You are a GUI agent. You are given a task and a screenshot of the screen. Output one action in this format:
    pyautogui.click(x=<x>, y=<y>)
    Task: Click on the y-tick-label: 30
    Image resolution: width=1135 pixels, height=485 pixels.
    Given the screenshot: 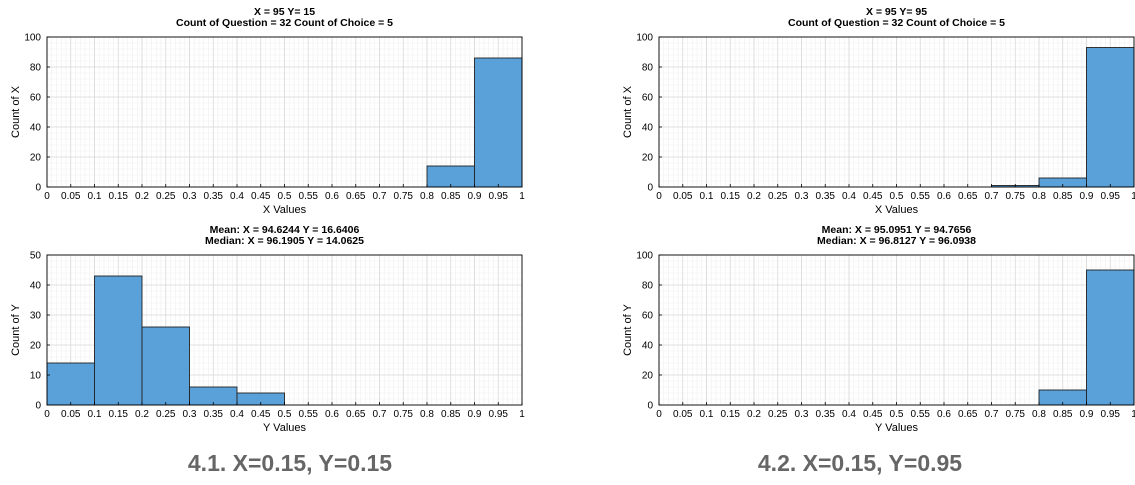 What is the action you would take?
    pyautogui.click(x=36, y=316)
    